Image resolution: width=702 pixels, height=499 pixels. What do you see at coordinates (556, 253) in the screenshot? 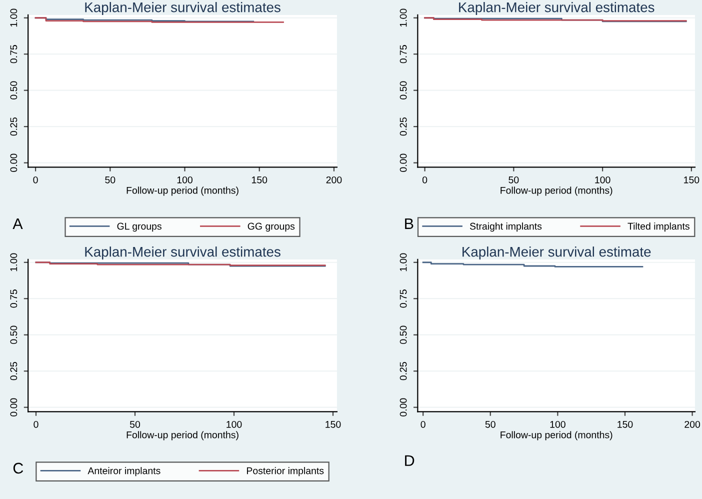
I see `chart-title: Kaplan-Meier survival estimate` at bounding box center [556, 253].